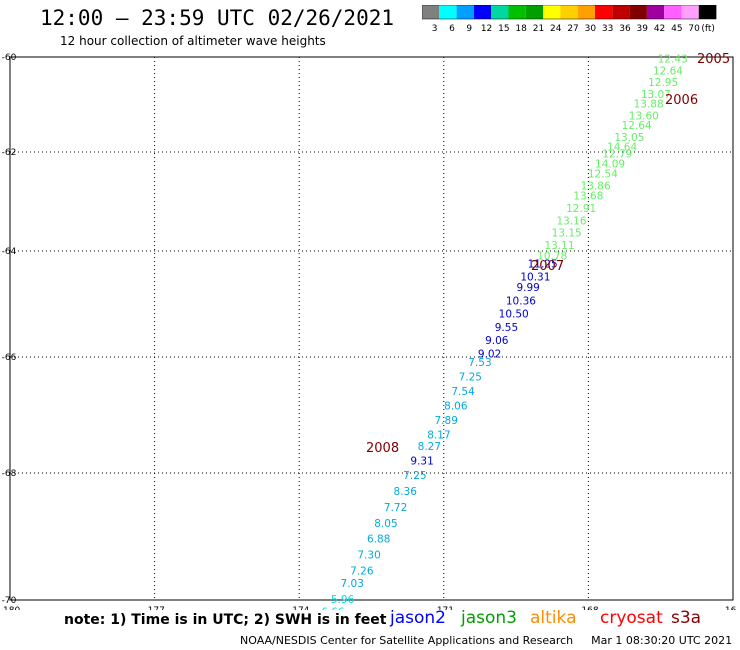 This screenshot has width=740, height=650. I want to click on wave-height-label: 13.11, so click(559, 246).